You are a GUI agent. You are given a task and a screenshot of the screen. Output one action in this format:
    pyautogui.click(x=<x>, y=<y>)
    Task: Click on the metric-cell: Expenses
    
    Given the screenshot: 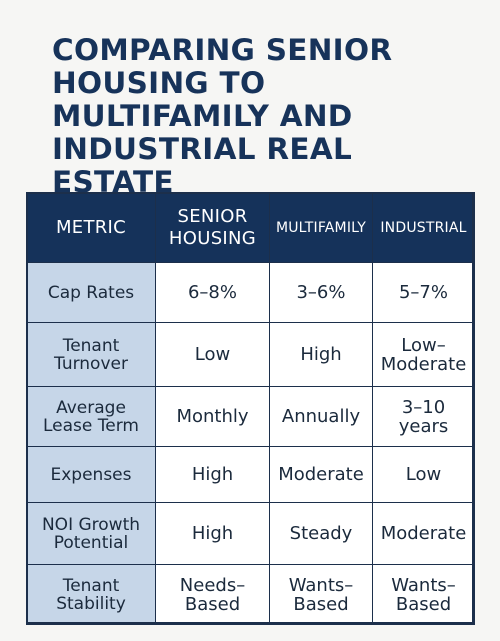 What is the action you would take?
    pyautogui.click(x=91, y=474)
    